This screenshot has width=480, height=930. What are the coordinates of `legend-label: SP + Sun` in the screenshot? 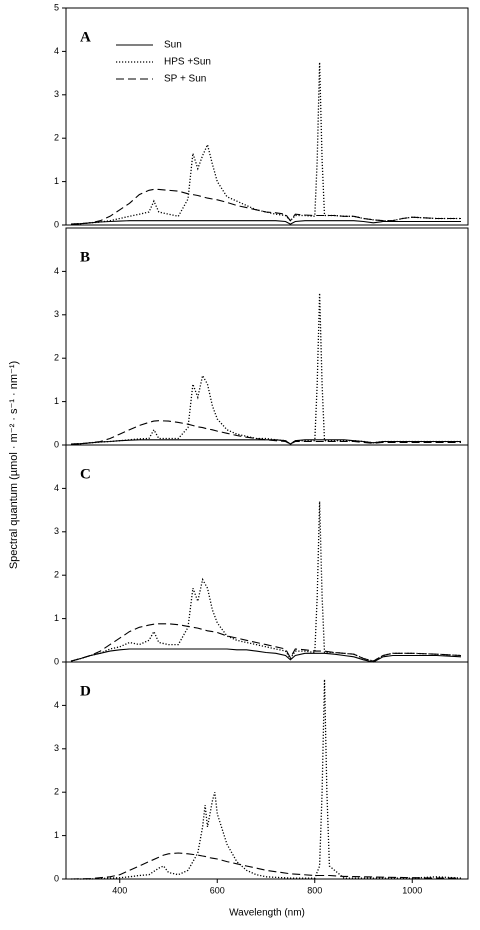 It's located at (185, 79).